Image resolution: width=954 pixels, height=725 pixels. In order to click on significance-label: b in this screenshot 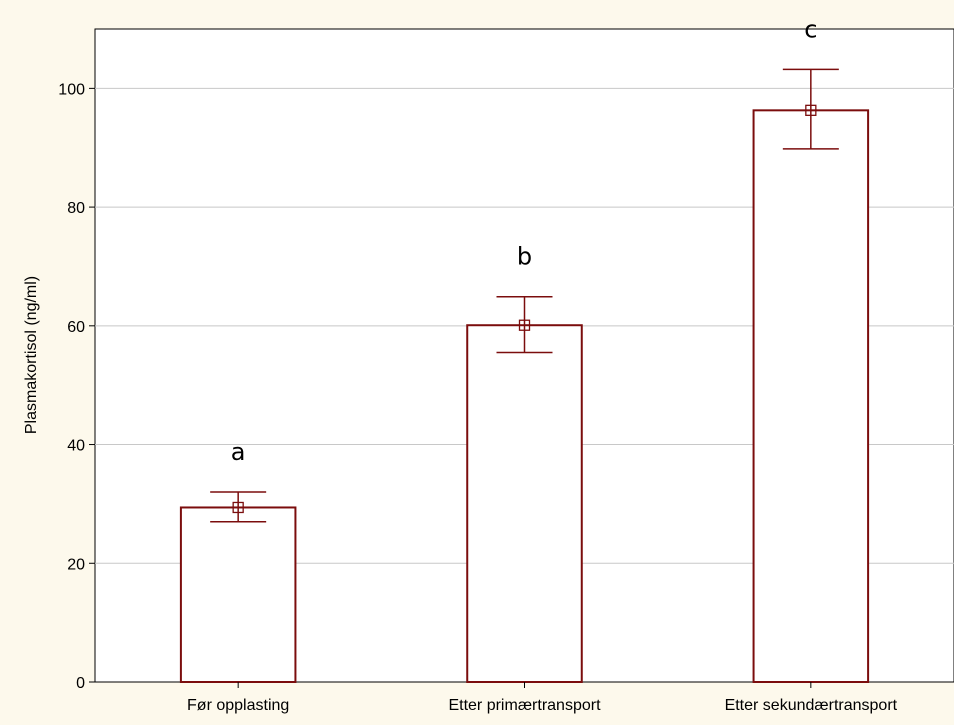, I will do `click(524, 257)`.